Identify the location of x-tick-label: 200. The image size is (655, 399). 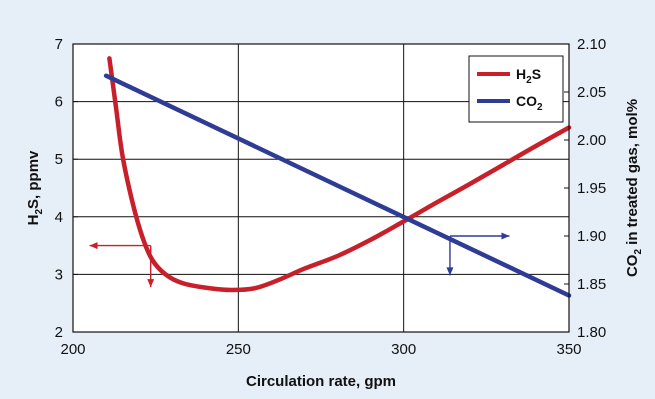
(72, 349).